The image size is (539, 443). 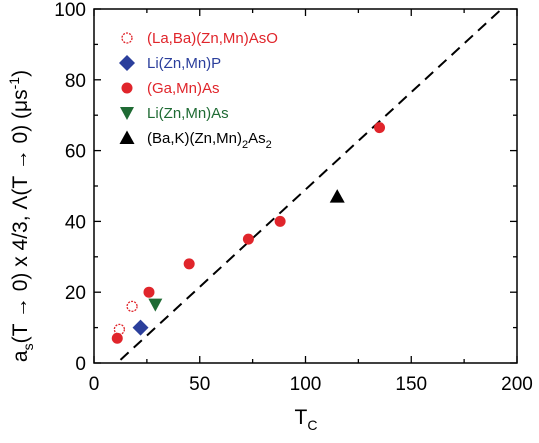 What do you see at coordinates (75, 81) in the screenshot?
I see `y-tick-label: 80` at bounding box center [75, 81].